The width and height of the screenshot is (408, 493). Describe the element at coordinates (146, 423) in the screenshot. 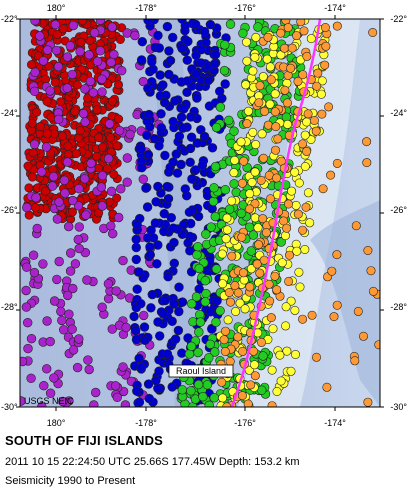

I see `lon-tick-label-bottom-178: -178°` at that location.